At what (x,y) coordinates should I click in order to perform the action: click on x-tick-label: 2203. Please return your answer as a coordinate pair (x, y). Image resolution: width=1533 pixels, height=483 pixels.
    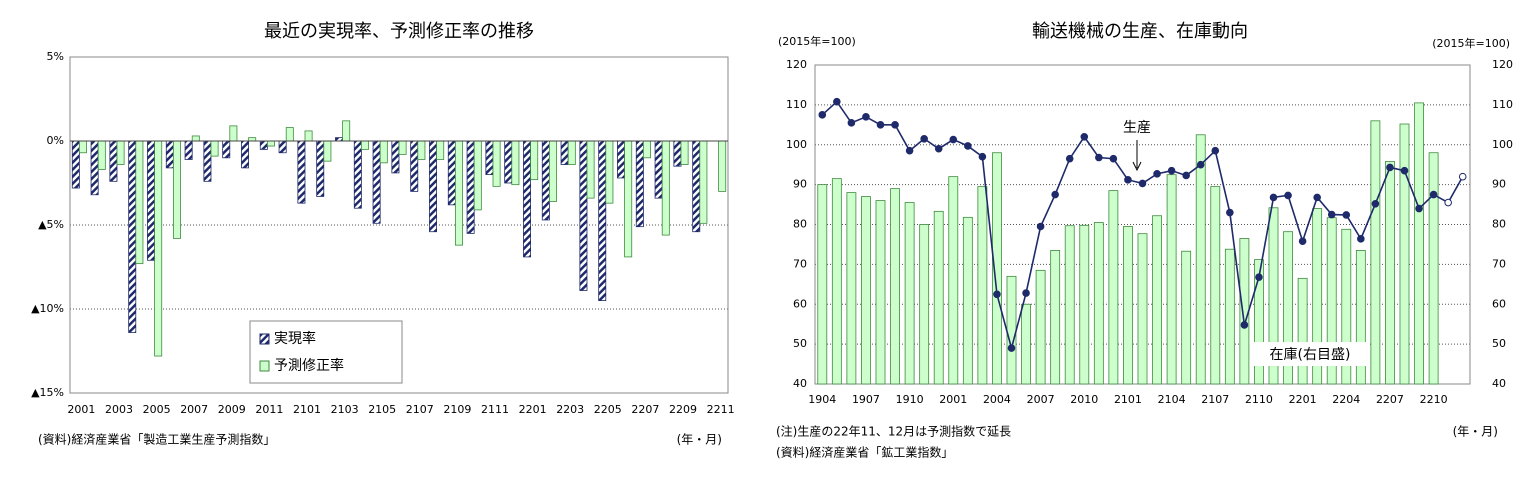
    Looking at the image, I should click on (570, 409).